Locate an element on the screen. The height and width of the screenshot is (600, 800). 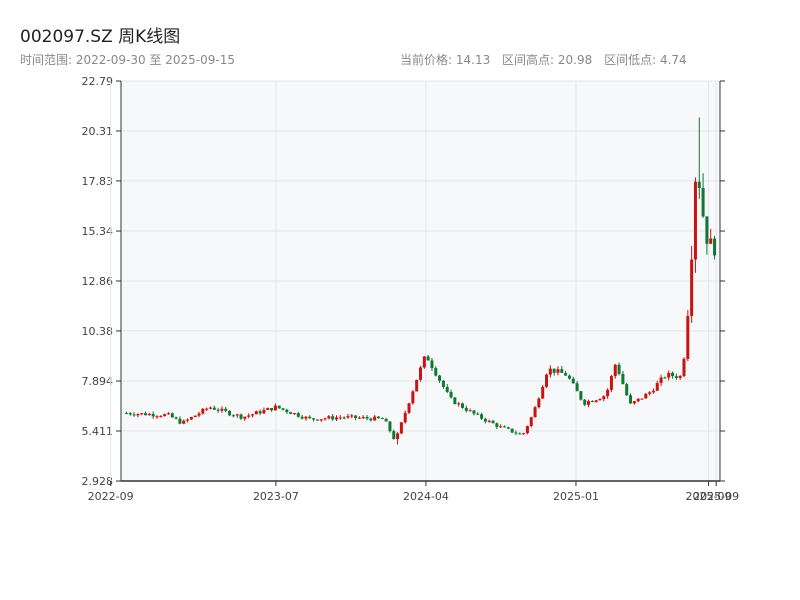
stats-bar: 当前价格: 14.13 区间高点: 20.98 区间低点: 4.74 is located at coordinates (547, 59).